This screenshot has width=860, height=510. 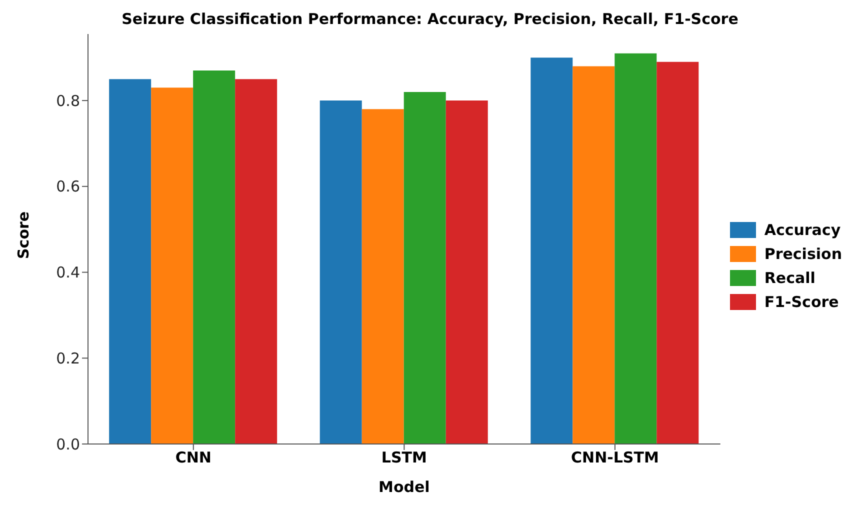 I want to click on x-axis-title: Model, so click(x=404, y=487).